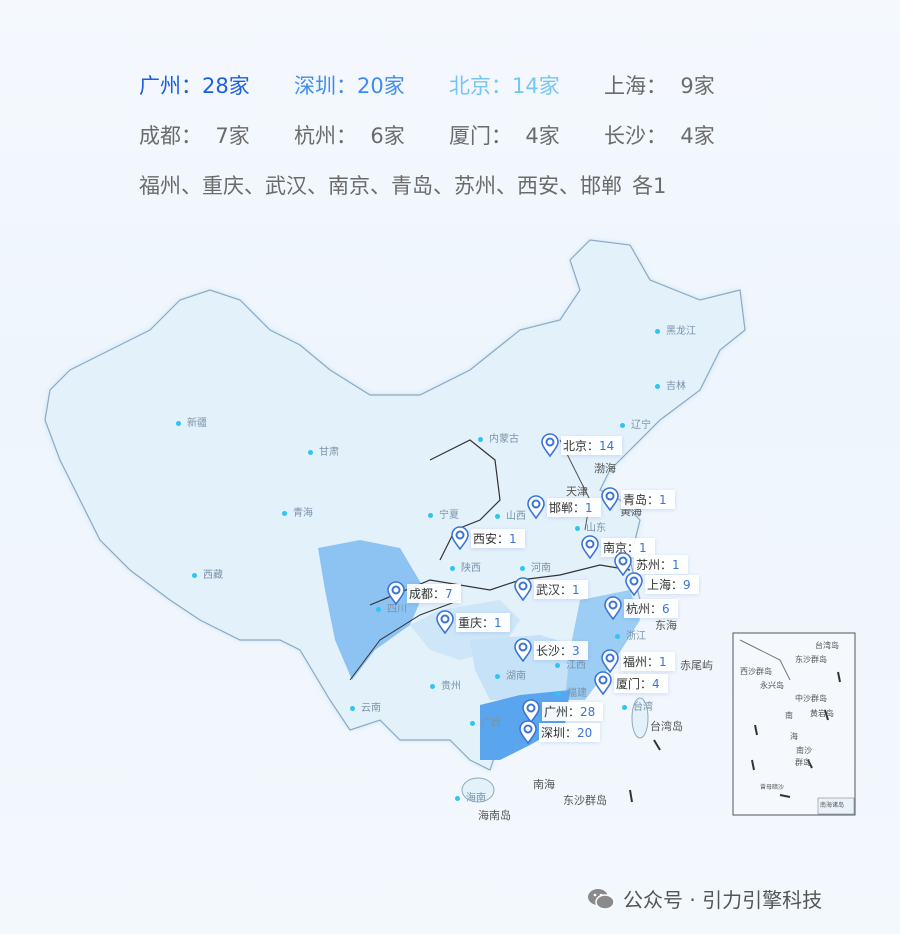  I want to click on city-pin: 长沙：3, so click(551, 650).